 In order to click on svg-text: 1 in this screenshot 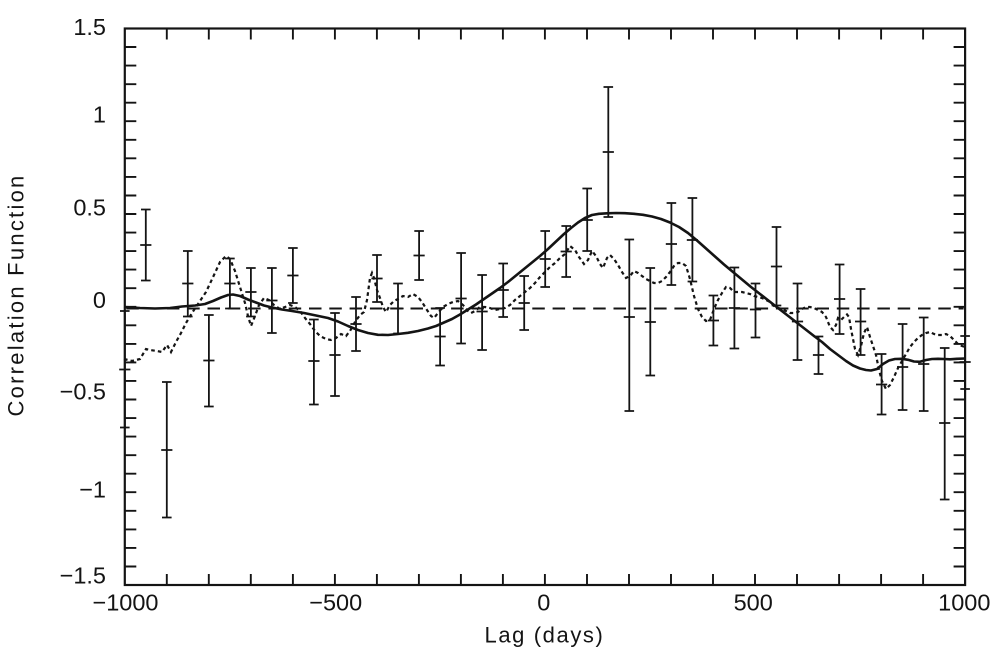, I will do `click(99, 115)`.